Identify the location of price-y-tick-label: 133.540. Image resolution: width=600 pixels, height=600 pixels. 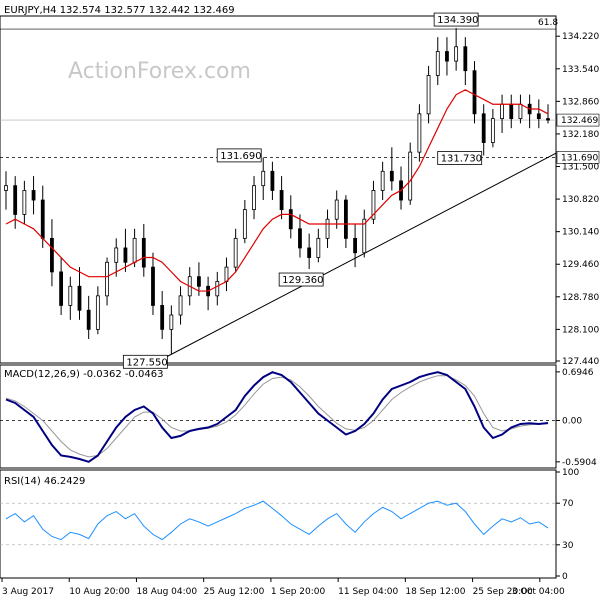
(580, 70).